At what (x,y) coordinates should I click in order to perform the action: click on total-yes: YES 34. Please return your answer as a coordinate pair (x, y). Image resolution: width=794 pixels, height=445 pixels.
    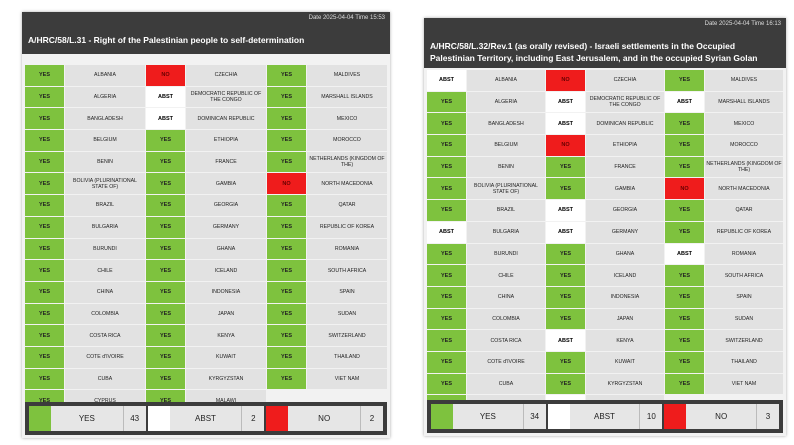
    Looking at the image, I should click on (488, 416).